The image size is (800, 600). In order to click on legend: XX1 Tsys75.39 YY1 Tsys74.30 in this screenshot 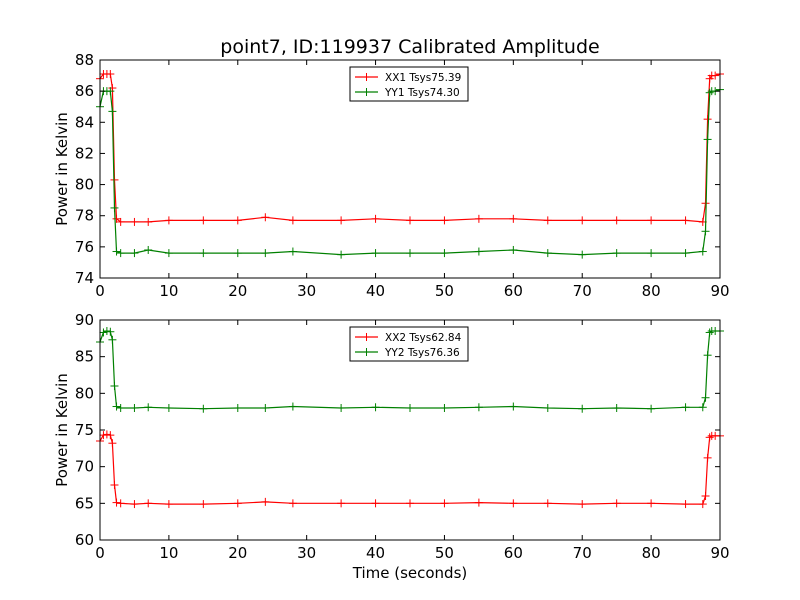, I will do `click(409, 84)`.